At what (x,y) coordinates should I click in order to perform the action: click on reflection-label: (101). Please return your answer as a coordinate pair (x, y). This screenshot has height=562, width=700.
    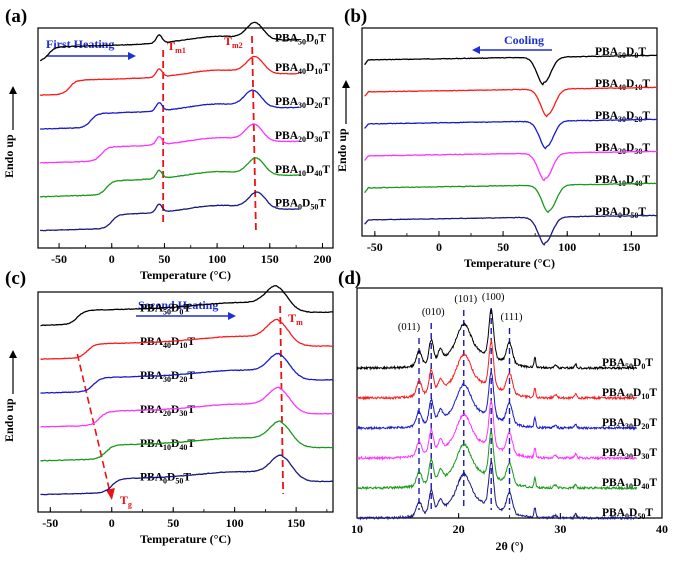
    Looking at the image, I should click on (465, 299).